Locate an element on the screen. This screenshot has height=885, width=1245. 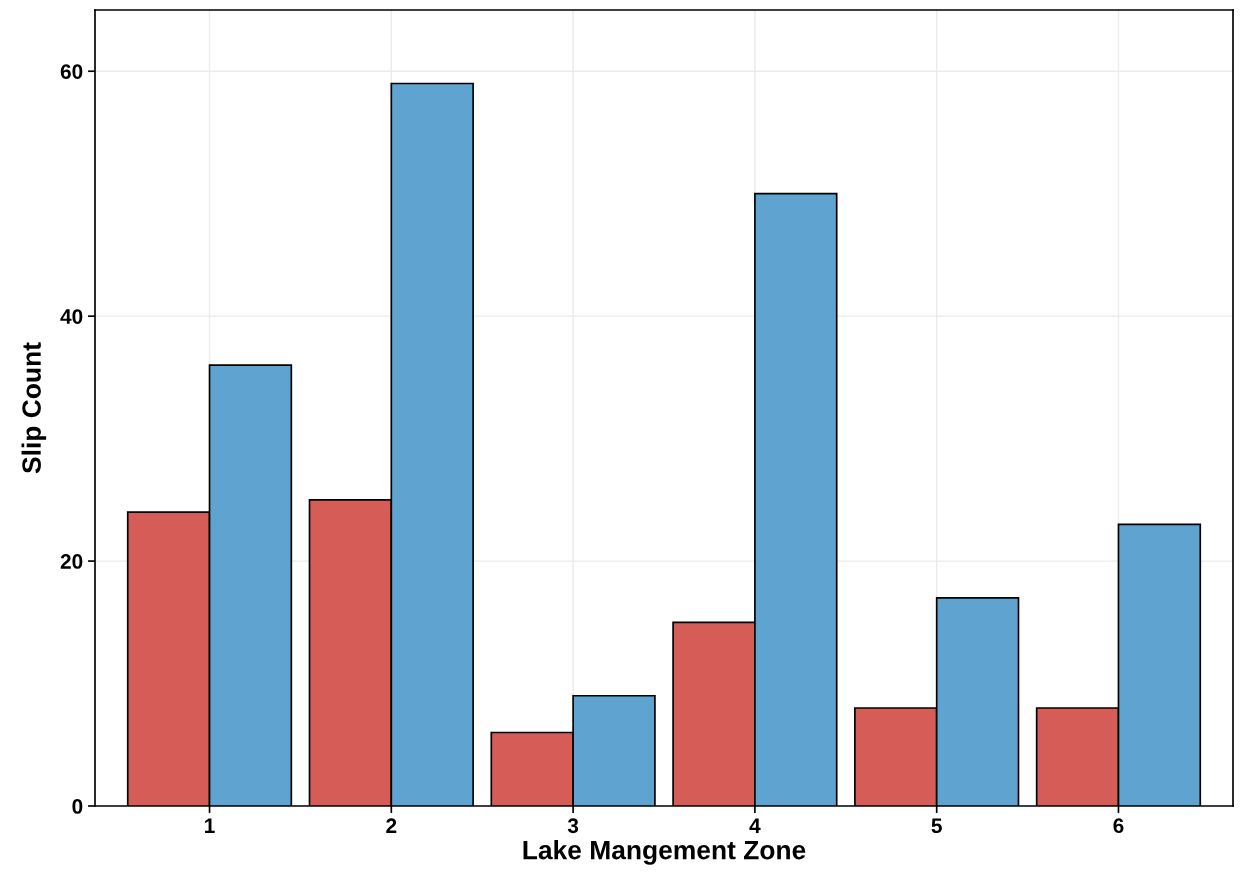
y-tick-label: 20 is located at coordinates (71, 561).